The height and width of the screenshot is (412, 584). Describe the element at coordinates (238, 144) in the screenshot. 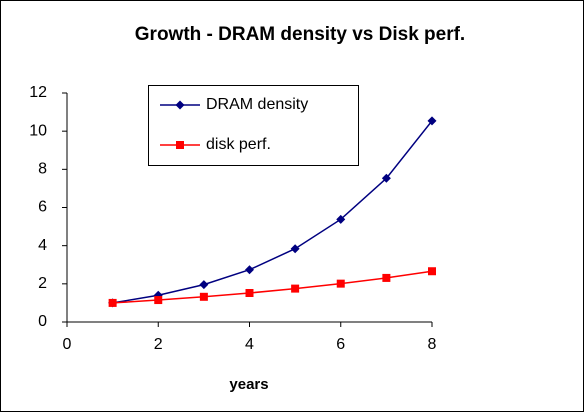

I see `legend-label: disk perf.` at that location.